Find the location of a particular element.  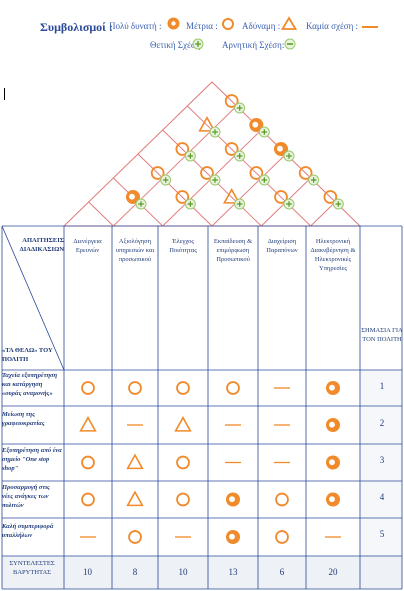

column-header-2: Αξιολόγηση υπηρεσιών και προσωπικού is located at coordinates (135, 250).